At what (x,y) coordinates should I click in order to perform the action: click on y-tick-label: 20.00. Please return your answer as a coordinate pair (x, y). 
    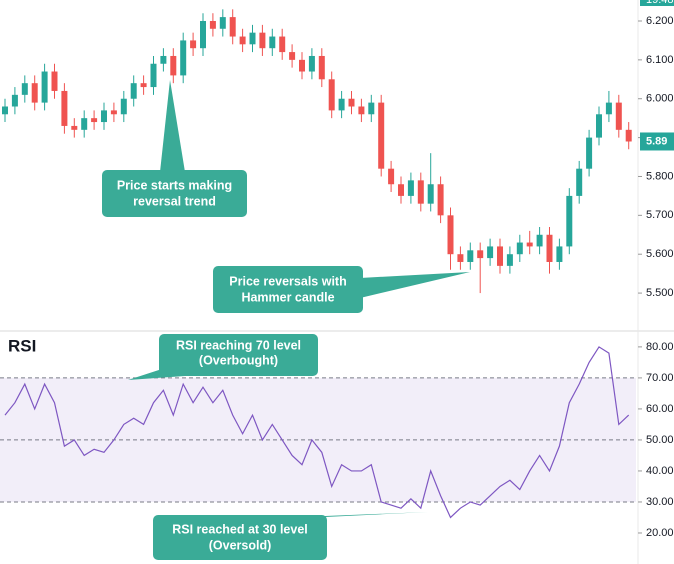
    Looking at the image, I should click on (660, 533).